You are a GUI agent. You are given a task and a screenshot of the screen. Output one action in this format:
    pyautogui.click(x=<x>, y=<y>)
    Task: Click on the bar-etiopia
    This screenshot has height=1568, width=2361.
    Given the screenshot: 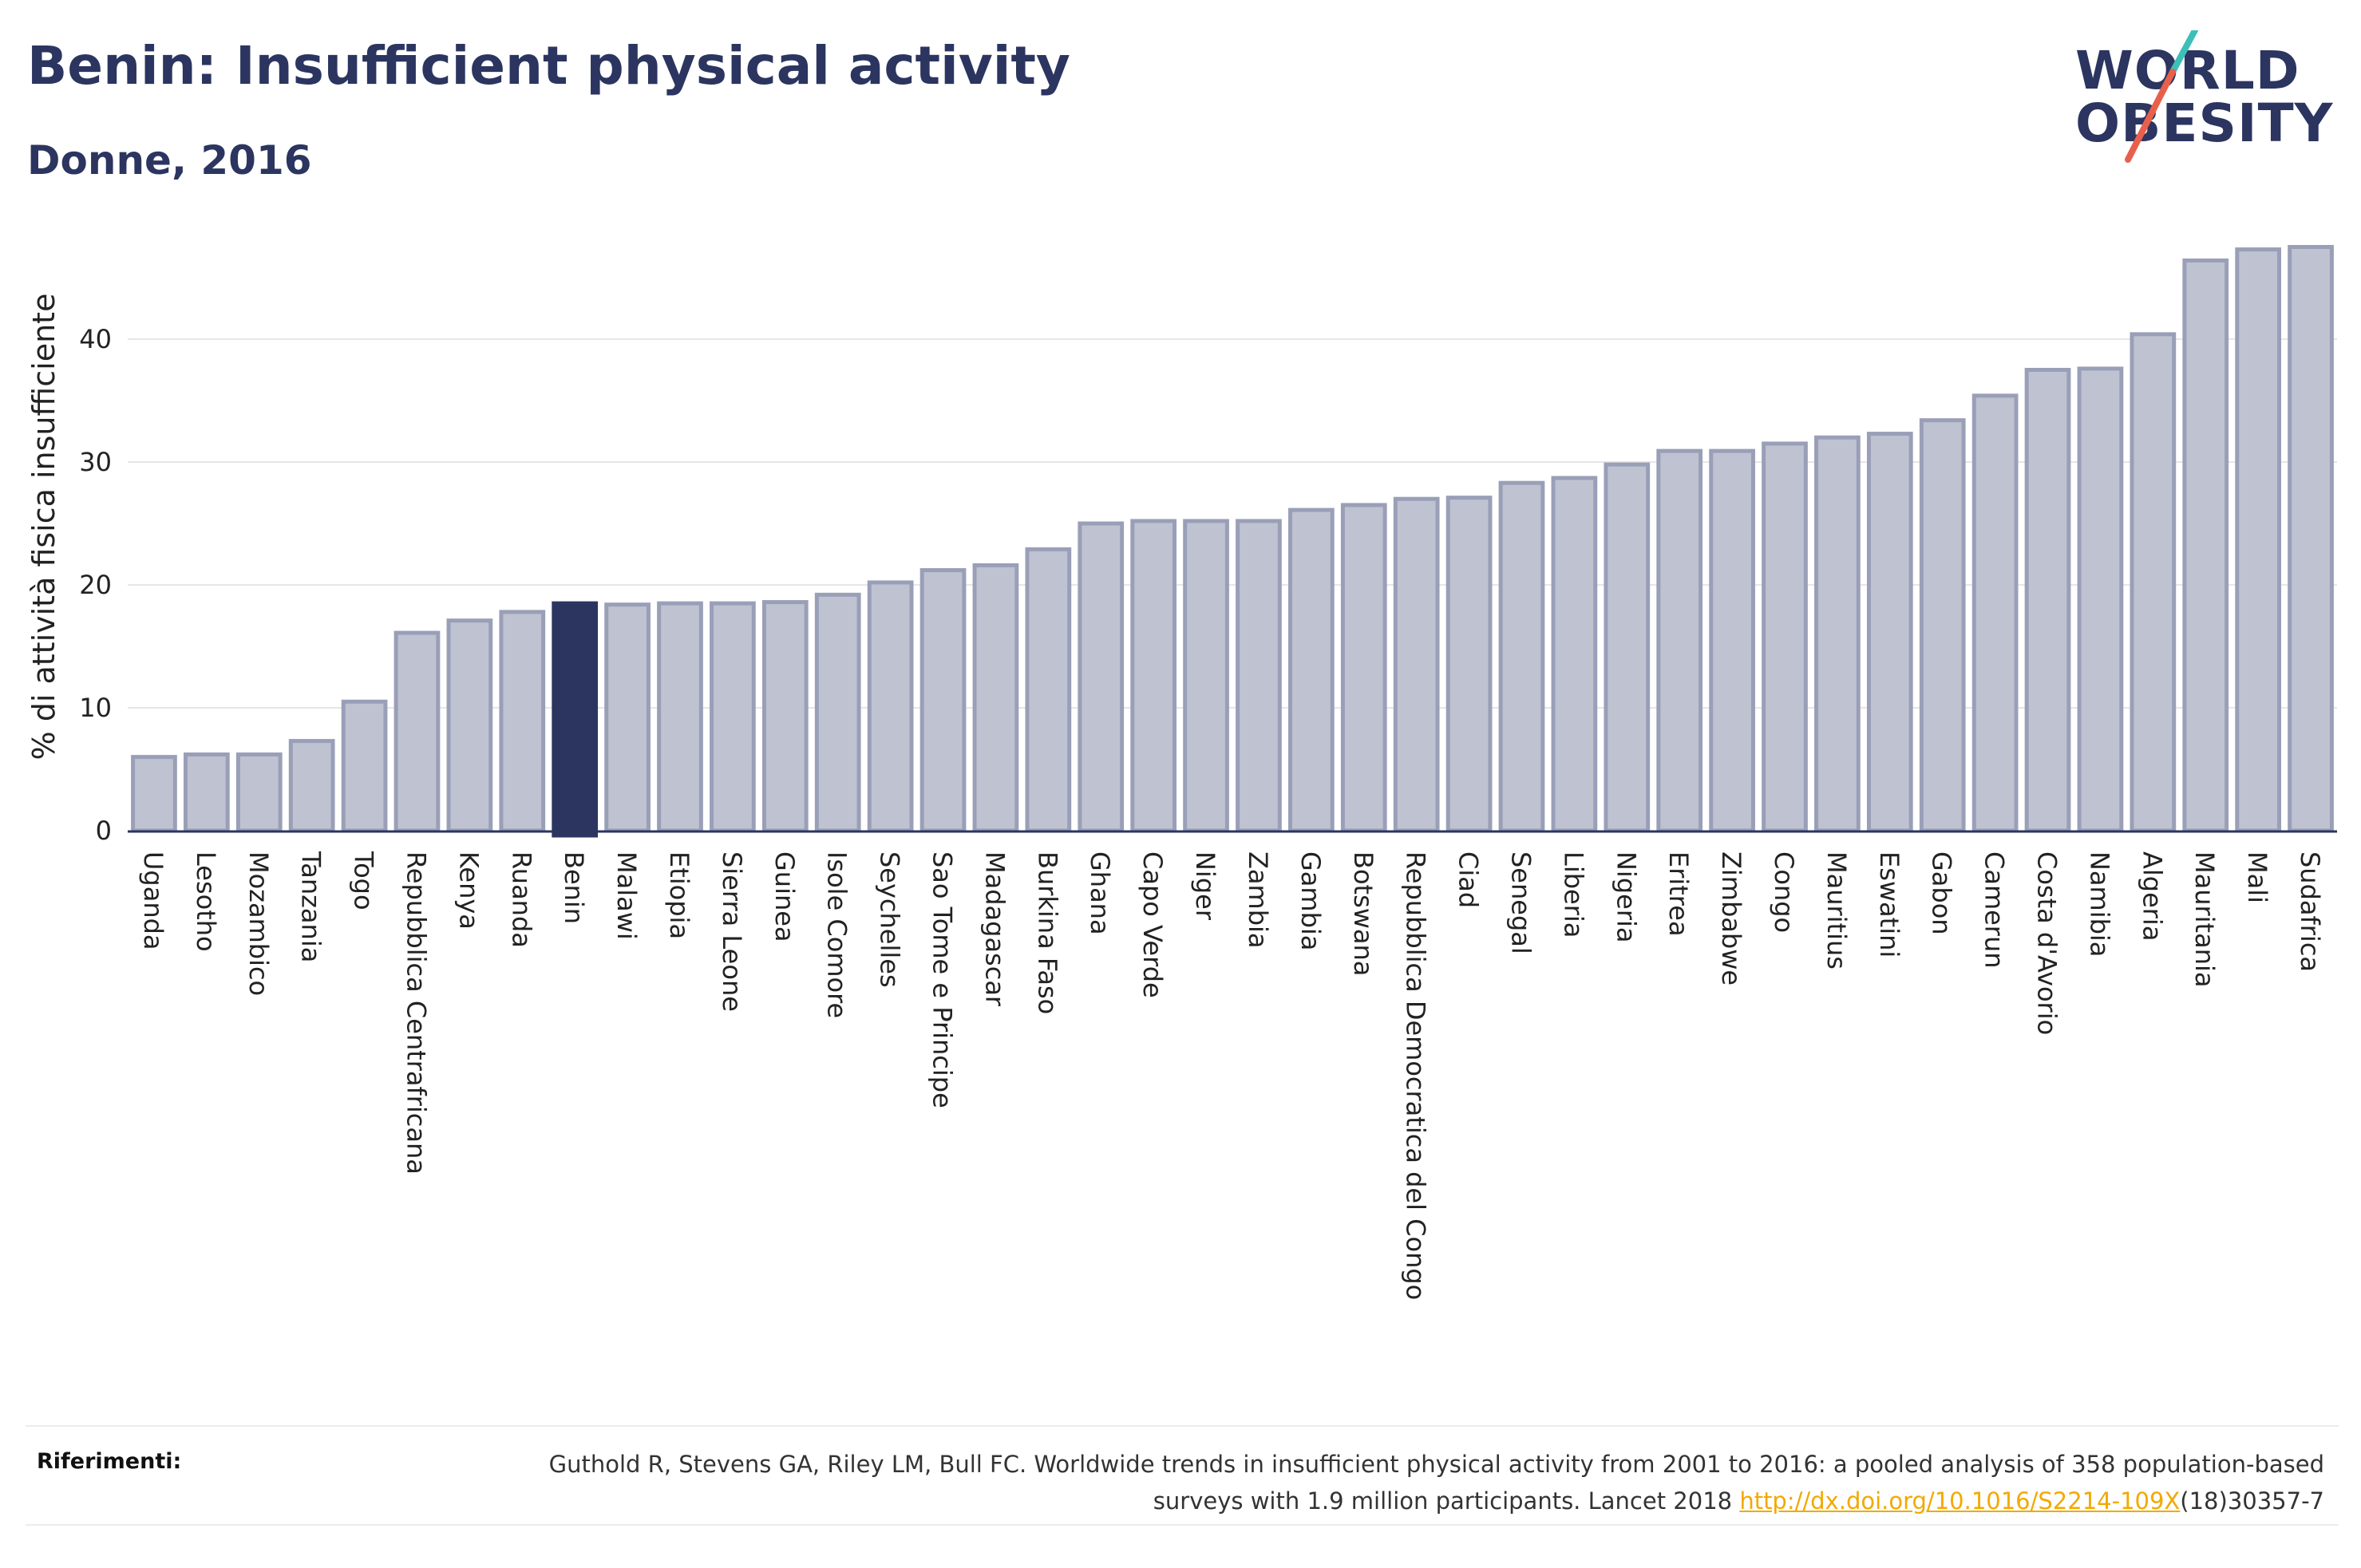 What is the action you would take?
    pyautogui.click(x=680, y=717)
    